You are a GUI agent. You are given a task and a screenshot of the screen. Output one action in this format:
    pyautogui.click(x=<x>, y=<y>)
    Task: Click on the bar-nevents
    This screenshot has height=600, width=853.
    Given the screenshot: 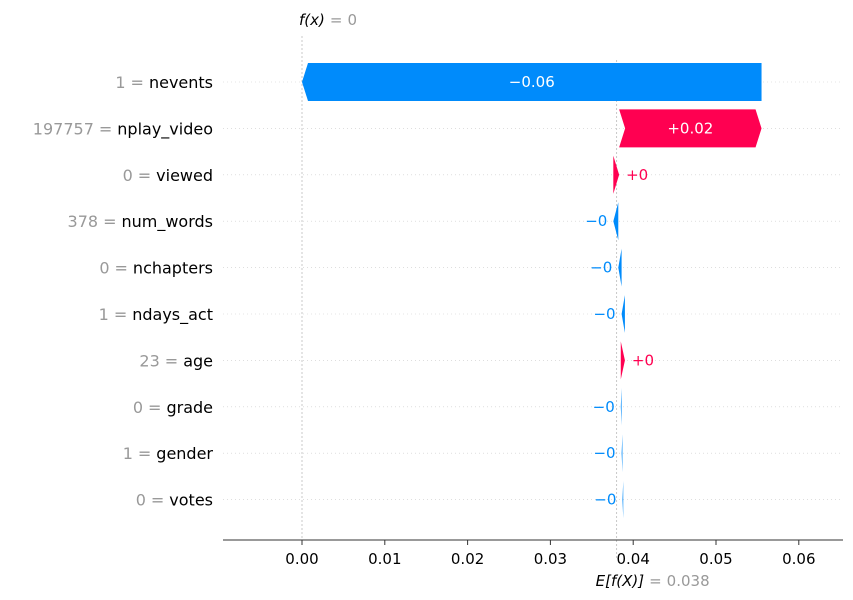 What is the action you would take?
    pyautogui.click(x=532, y=82)
    